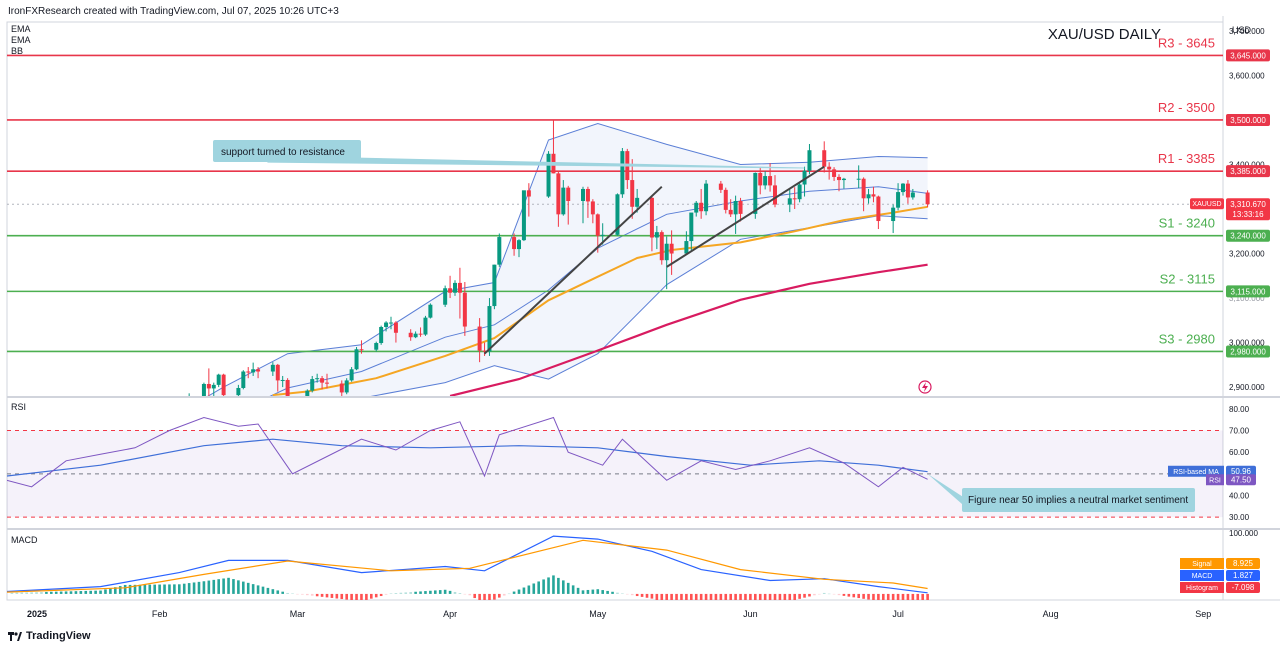 Image resolution: width=1280 pixels, height=648 pixels. I want to click on level-label: S1 - 3240, so click(1187, 223).